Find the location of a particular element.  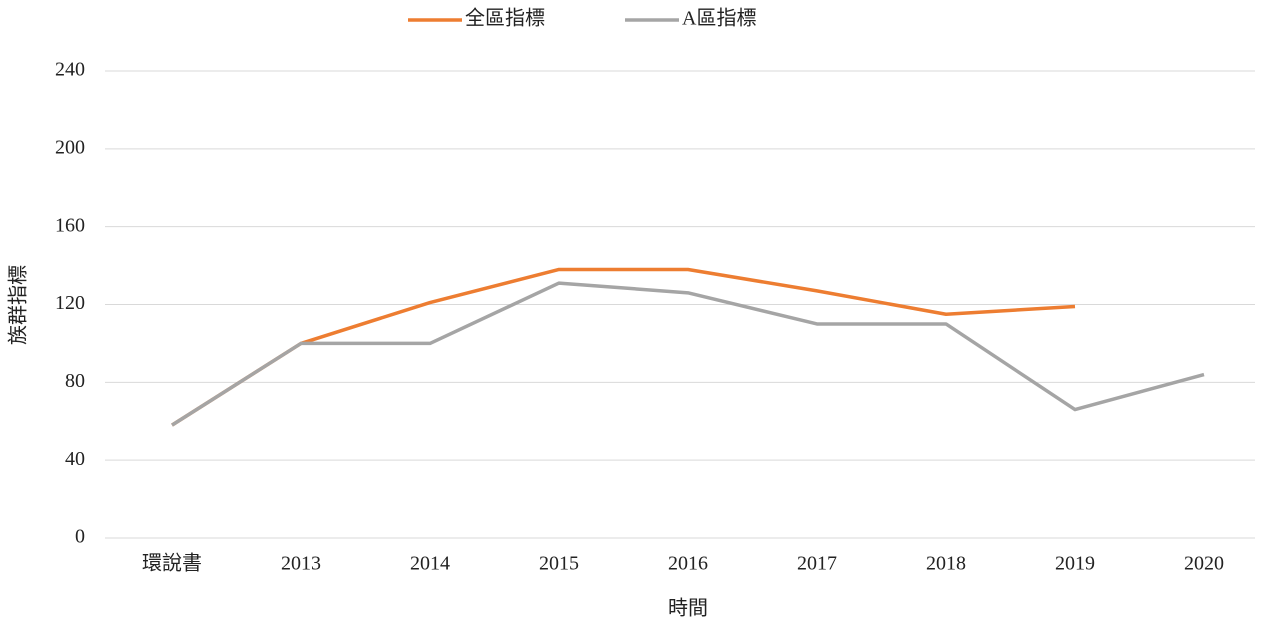

x-tick-label: 2017 is located at coordinates (817, 564).